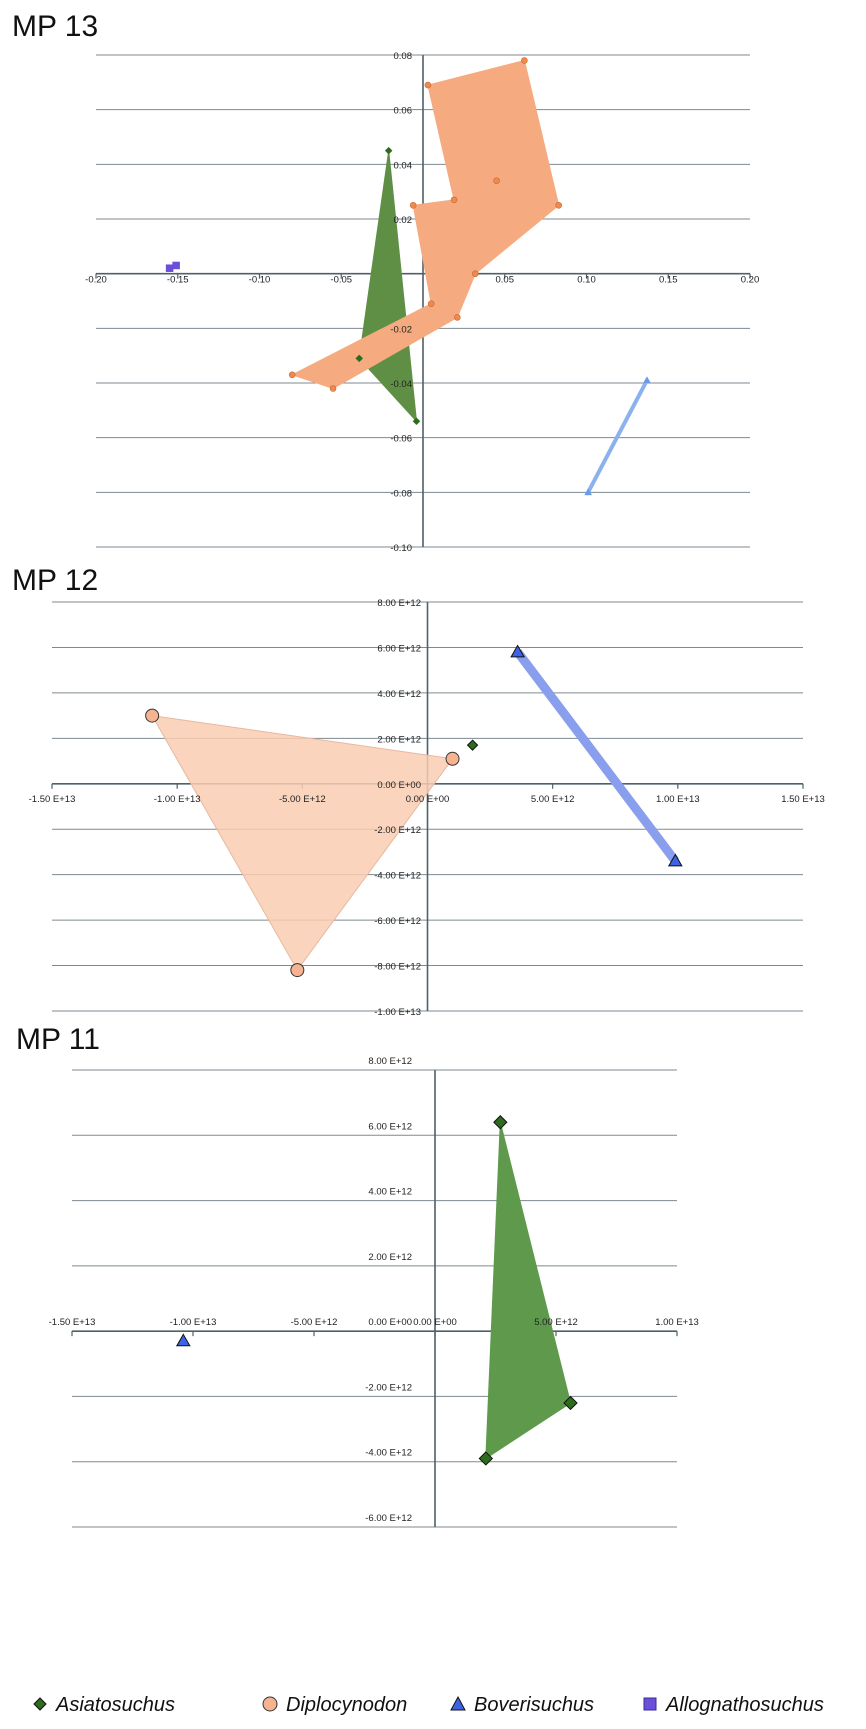 The image size is (866, 1729). What do you see at coordinates (403, 111) in the screenshot?
I see `y-tick-label: 0.06` at bounding box center [403, 111].